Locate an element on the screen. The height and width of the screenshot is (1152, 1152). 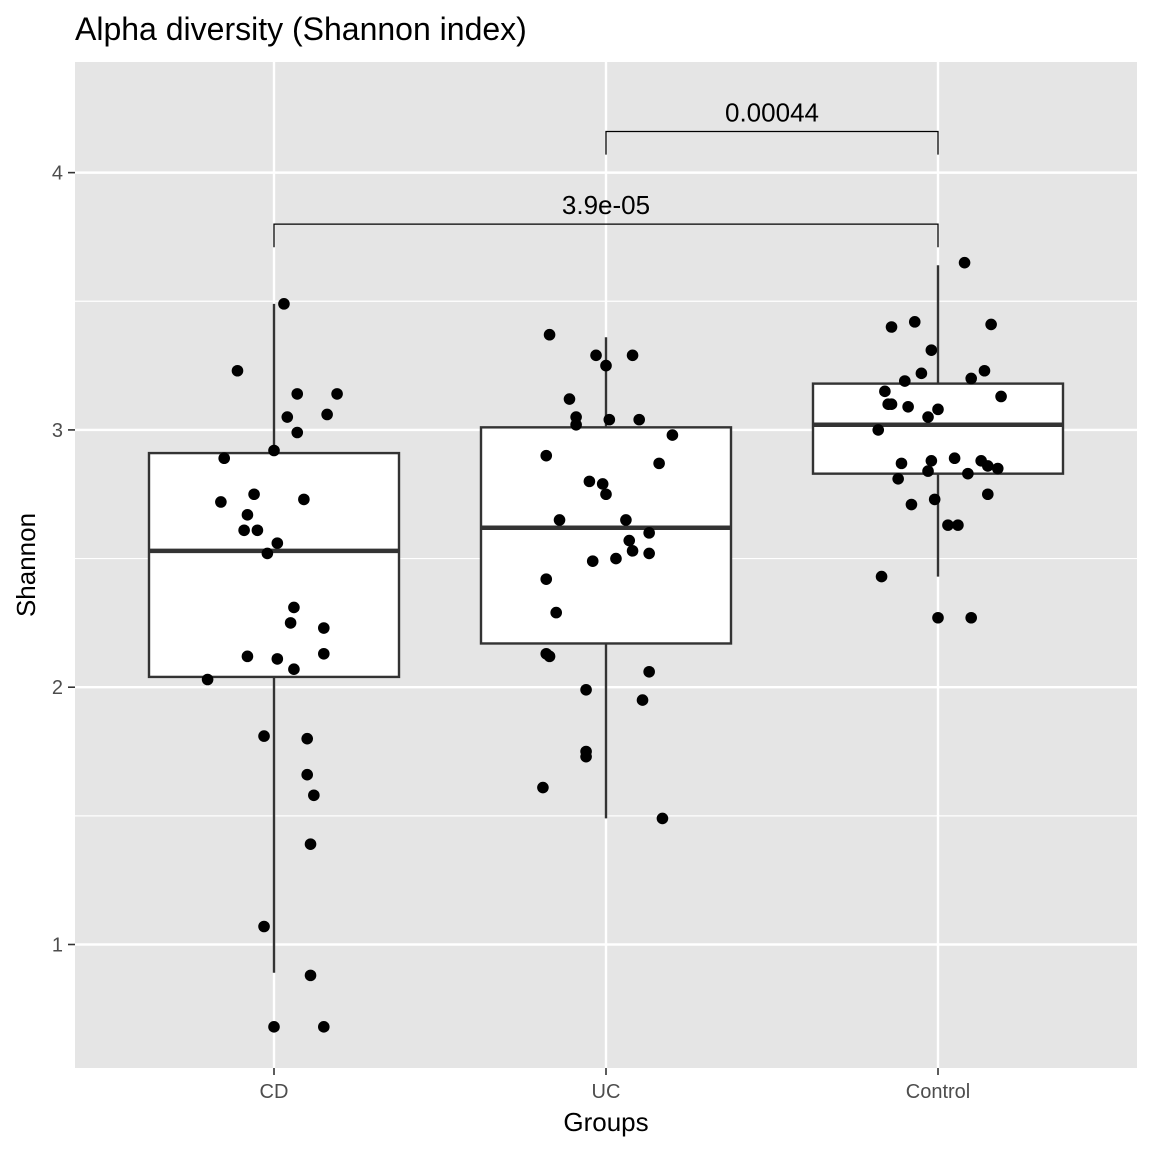
x-tick-label: UC is located at coordinates (606, 1092).